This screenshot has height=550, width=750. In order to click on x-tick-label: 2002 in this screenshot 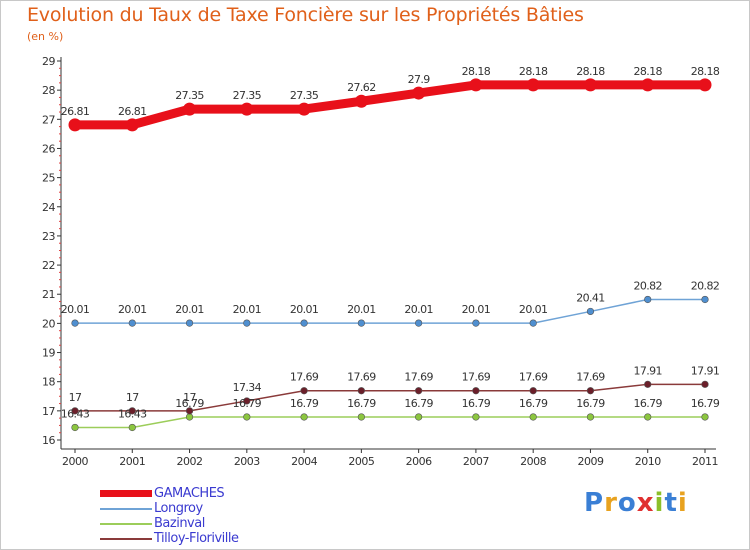, I will do `click(190, 461)`.